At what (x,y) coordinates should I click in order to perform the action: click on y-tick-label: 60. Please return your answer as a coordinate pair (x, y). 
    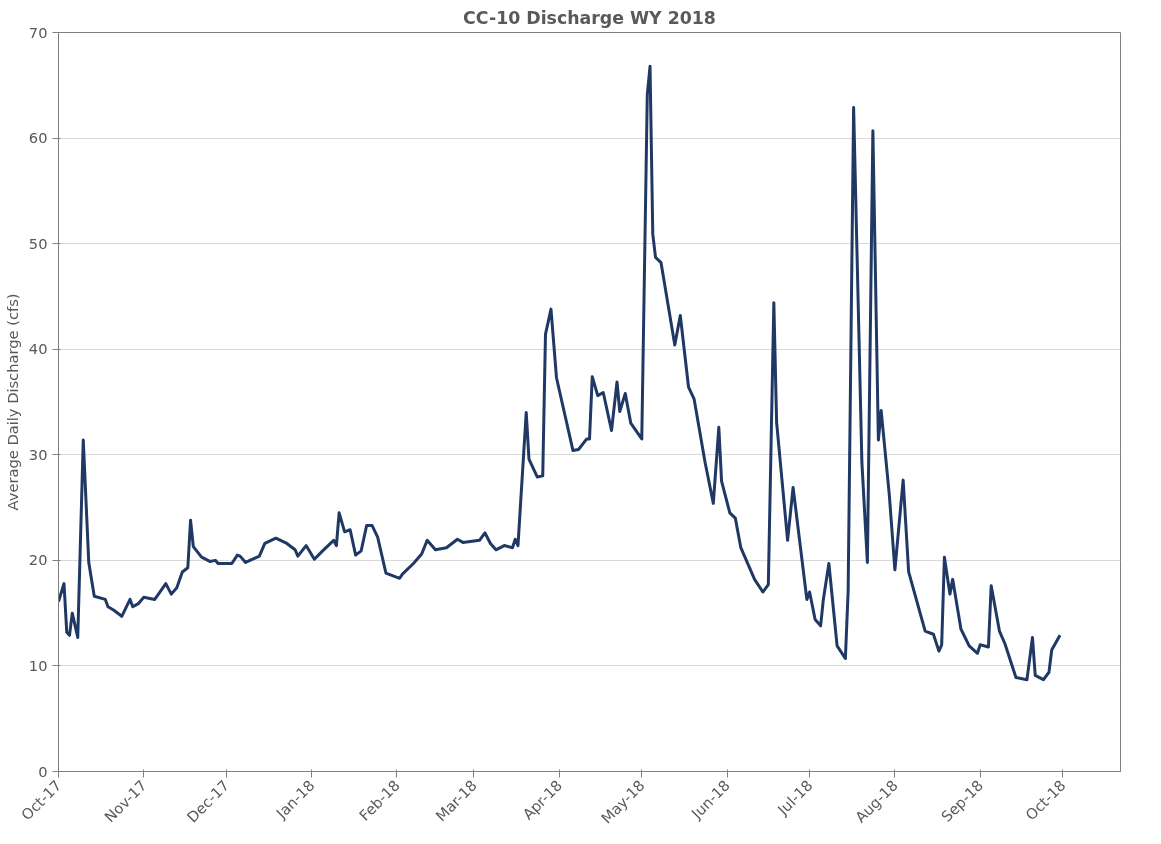
    Looking at the image, I should click on (38, 138).